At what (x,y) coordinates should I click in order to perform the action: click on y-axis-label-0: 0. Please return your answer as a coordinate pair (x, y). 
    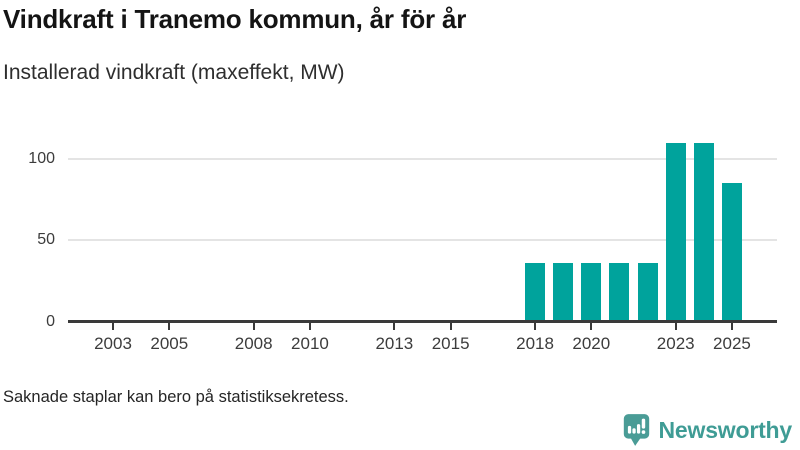
    Looking at the image, I should click on (50, 321).